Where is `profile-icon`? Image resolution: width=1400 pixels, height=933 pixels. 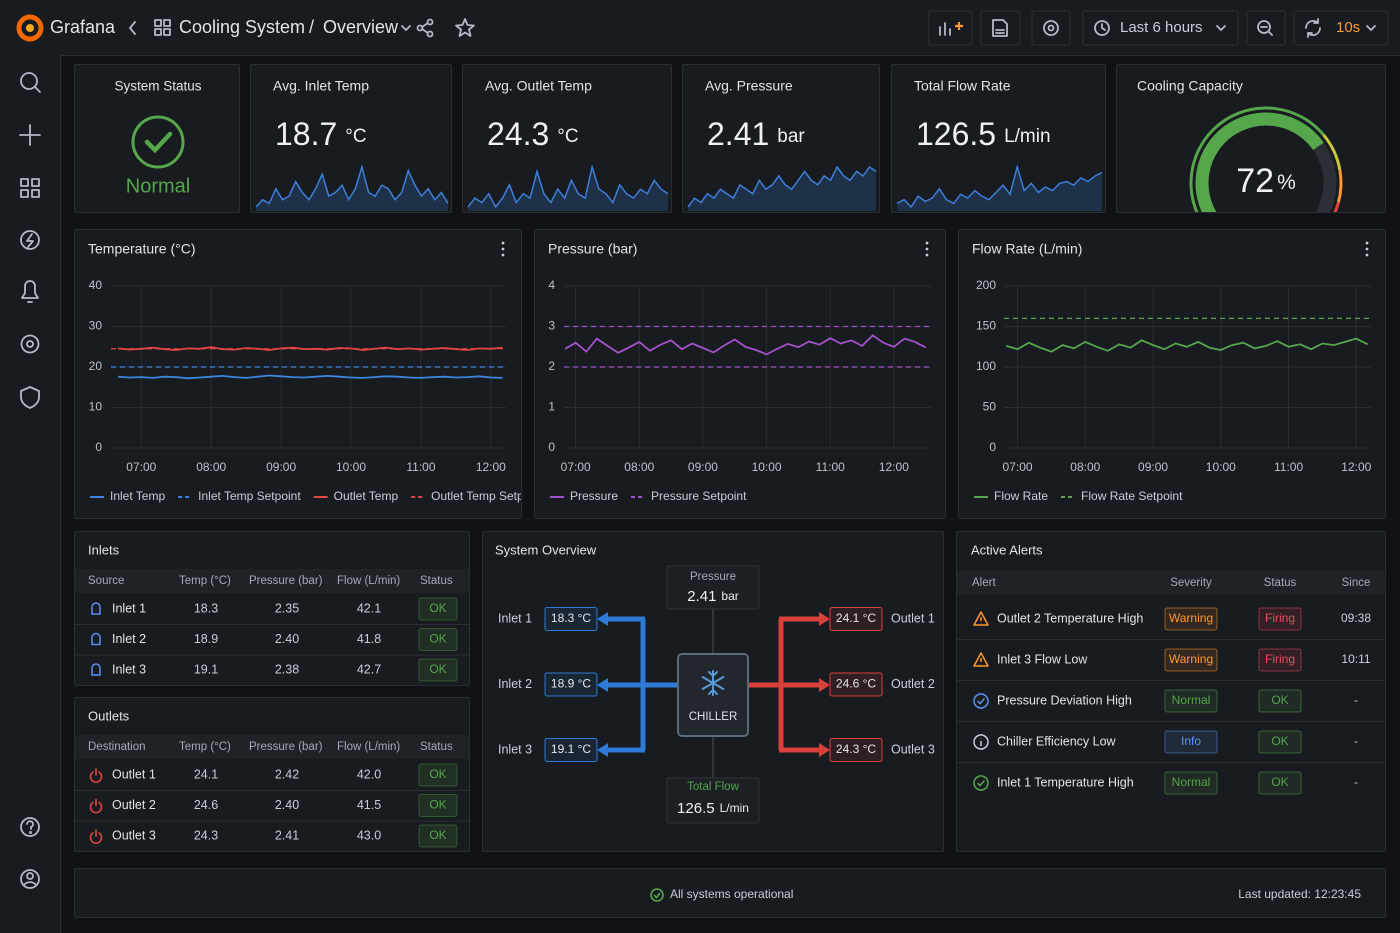
profile-icon is located at coordinates (30, 879).